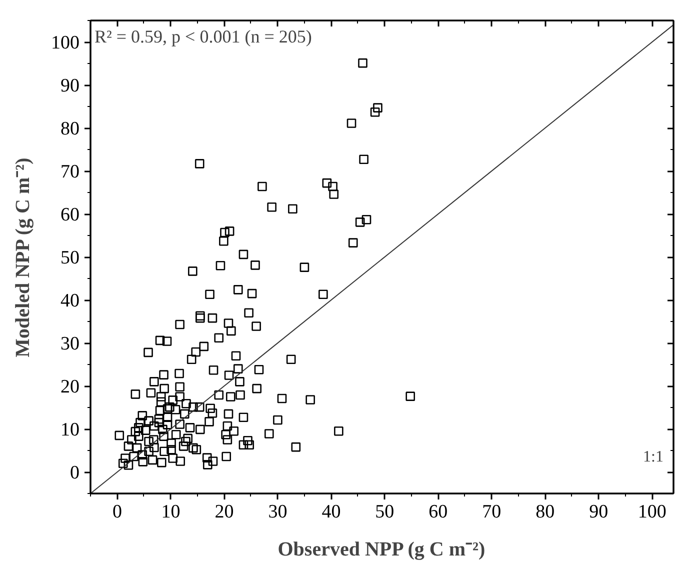  What do you see at coordinates (70, 430) in the screenshot?
I see `y-tick-label: 10` at bounding box center [70, 430].